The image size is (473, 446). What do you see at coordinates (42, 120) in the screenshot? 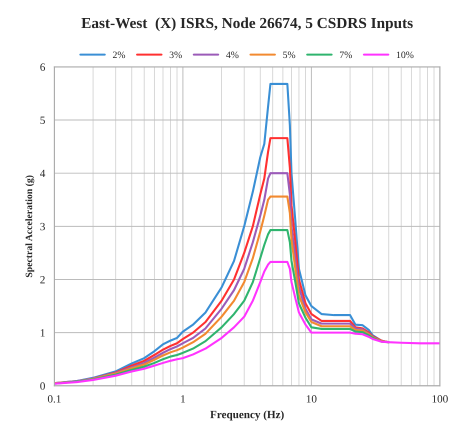
I see `y-tick-label: 5` at bounding box center [42, 120].